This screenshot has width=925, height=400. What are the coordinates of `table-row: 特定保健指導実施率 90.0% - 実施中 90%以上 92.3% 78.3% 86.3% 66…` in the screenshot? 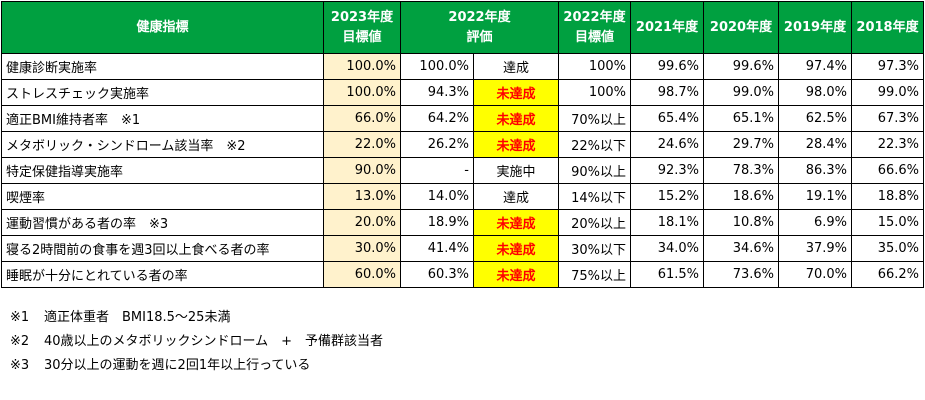 It's located at (462, 170).